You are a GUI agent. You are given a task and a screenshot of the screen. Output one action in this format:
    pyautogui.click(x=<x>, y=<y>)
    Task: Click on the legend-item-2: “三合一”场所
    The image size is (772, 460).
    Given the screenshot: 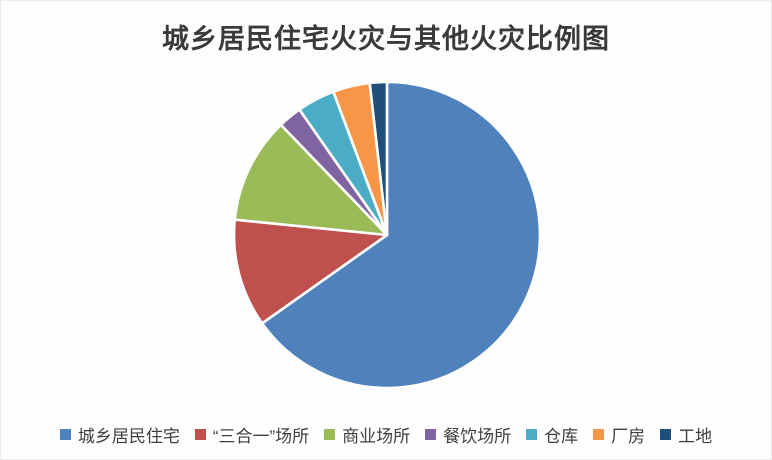 What is the action you would take?
    pyautogui.click(x=252, y=434)
    